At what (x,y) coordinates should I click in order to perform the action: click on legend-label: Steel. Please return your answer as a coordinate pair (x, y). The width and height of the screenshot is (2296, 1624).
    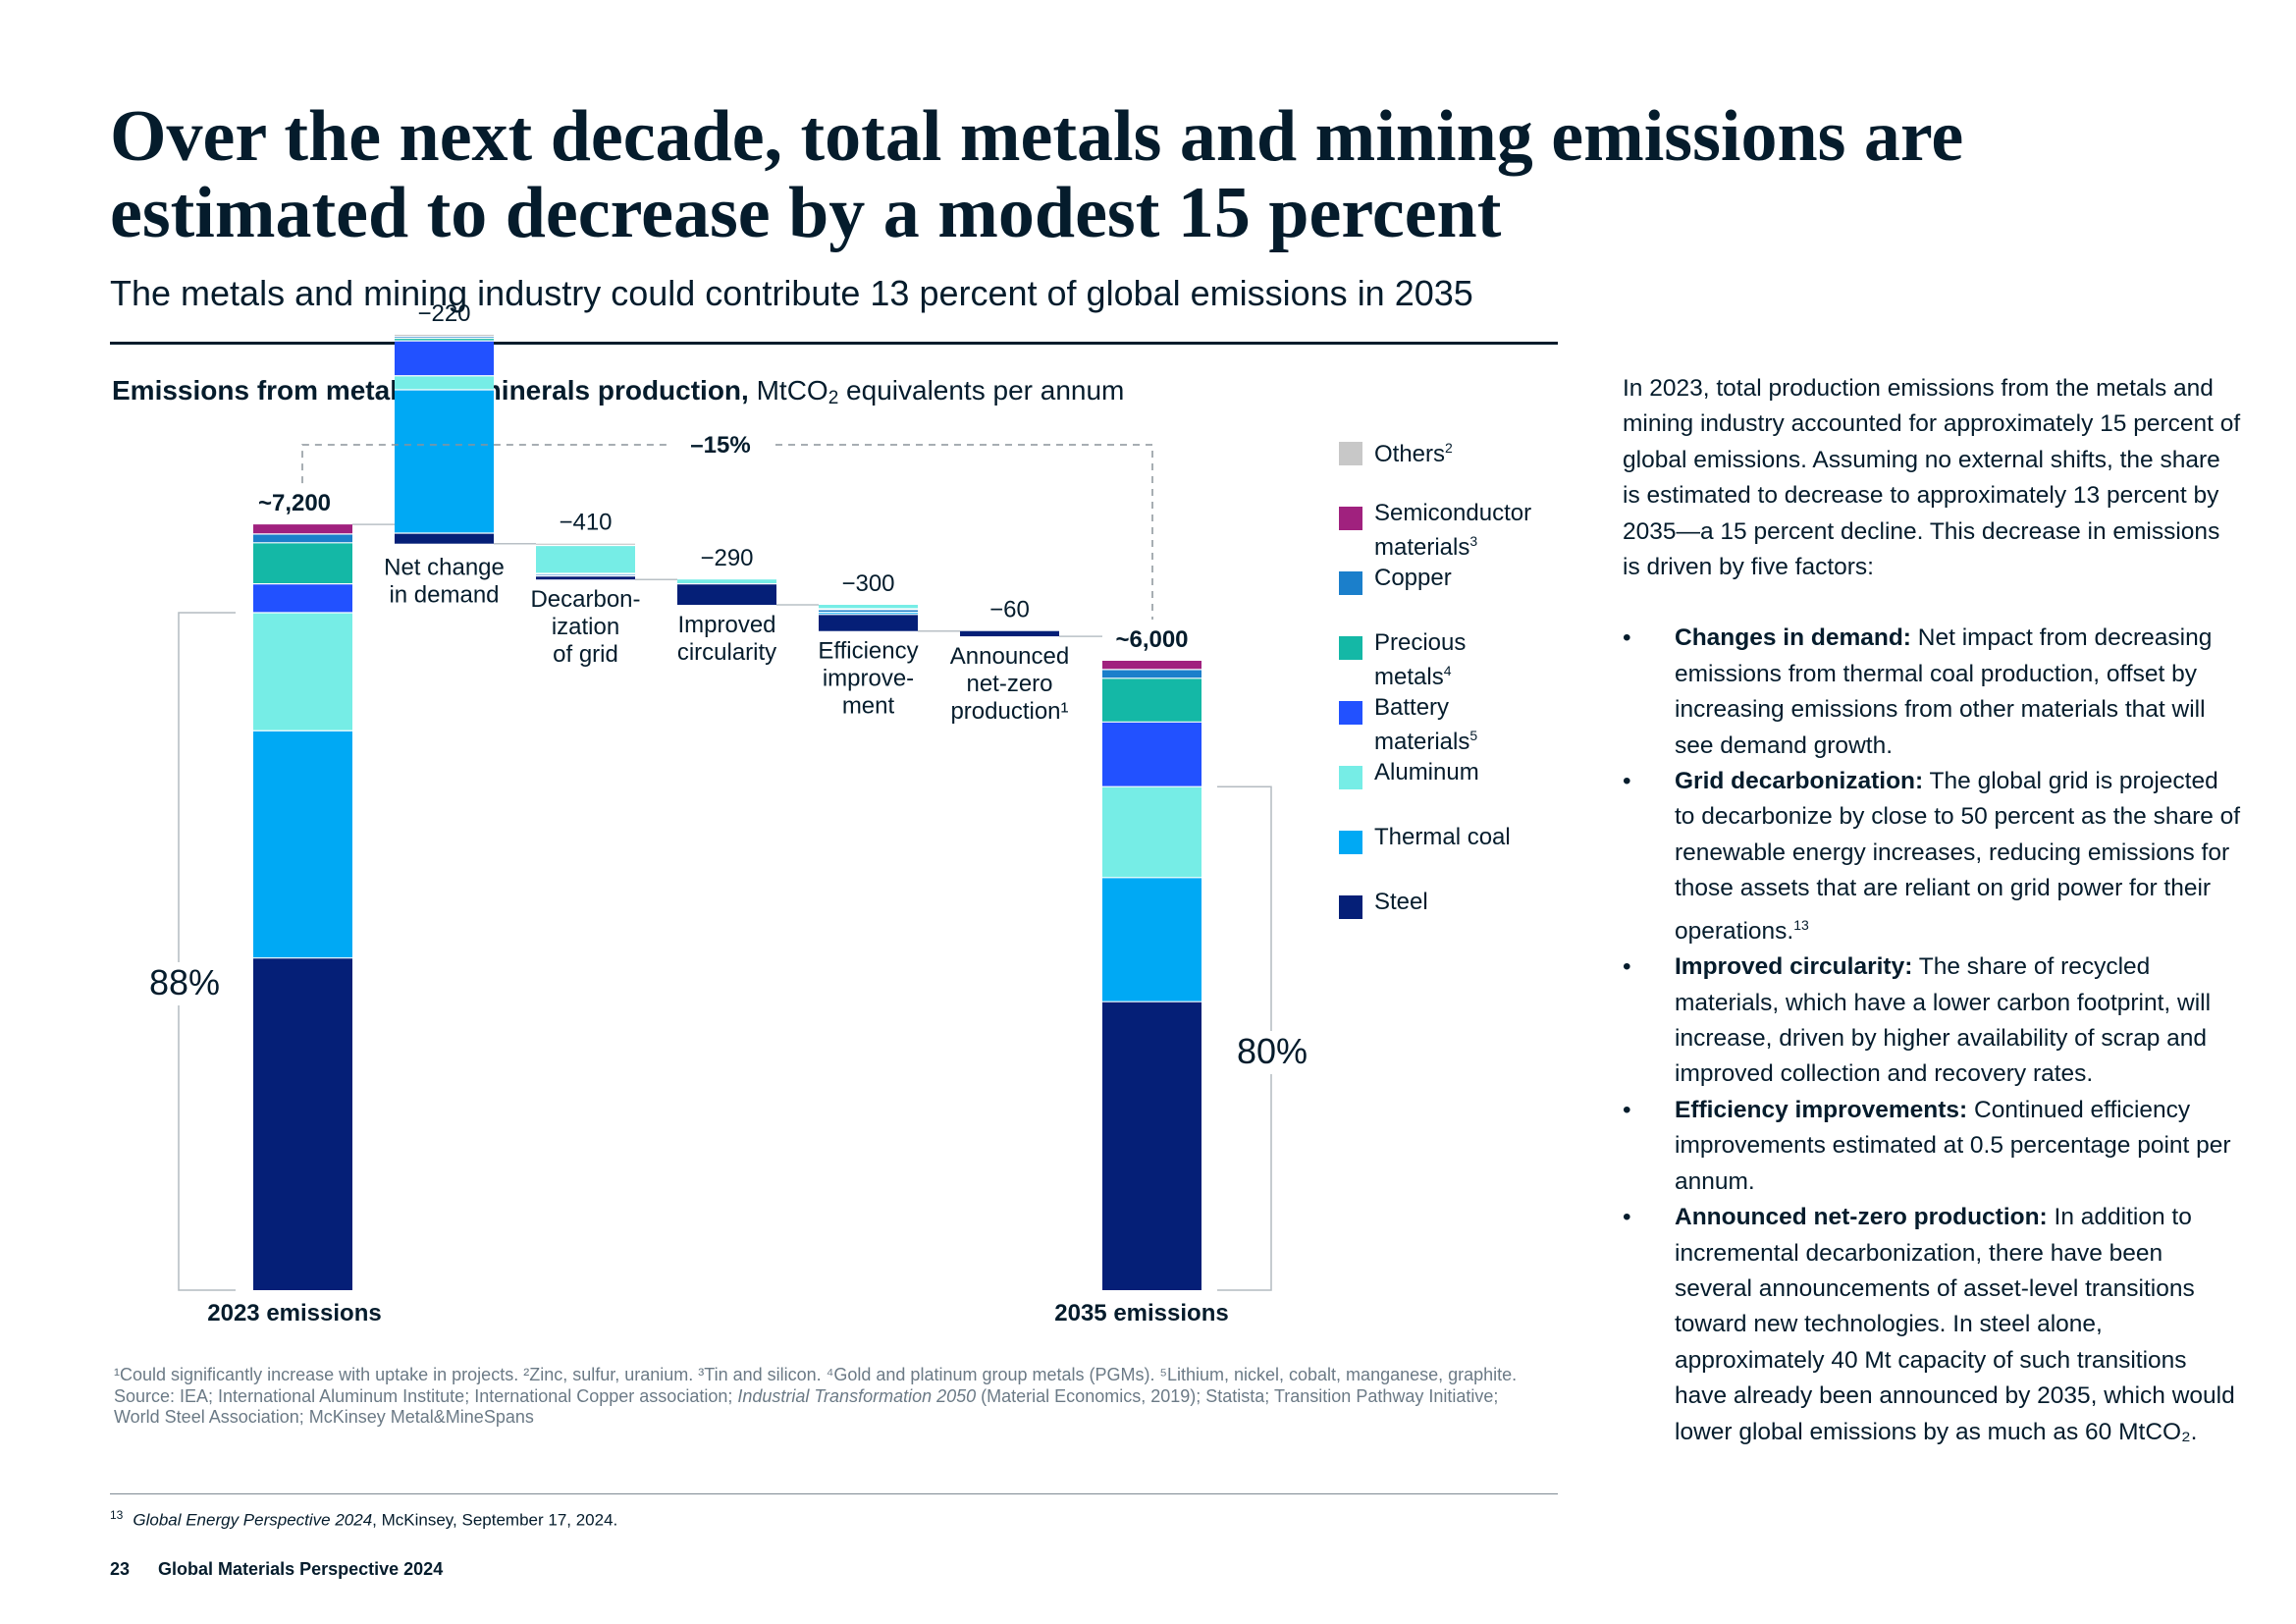
    Looking at the image, I should click on (1401, 902).